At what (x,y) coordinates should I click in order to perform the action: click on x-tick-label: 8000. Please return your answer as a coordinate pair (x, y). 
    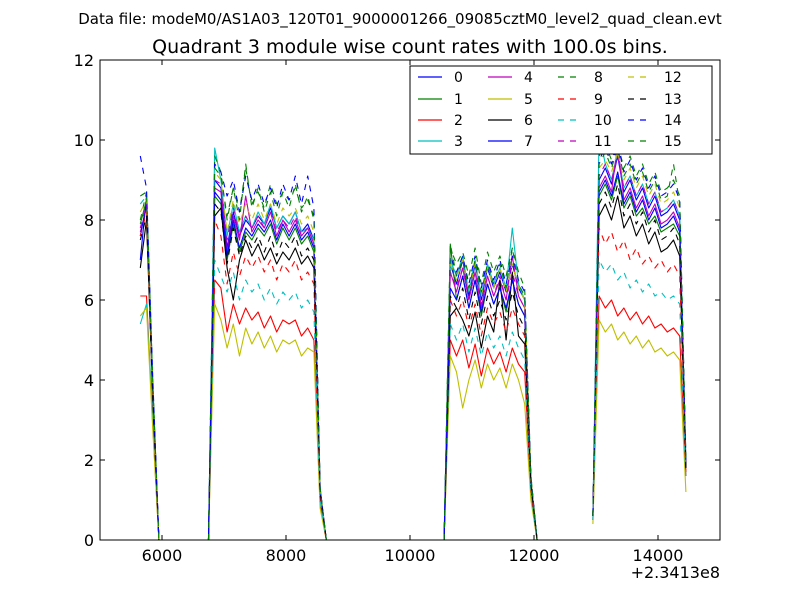
    Looking at the image, I should click on (286, 555).